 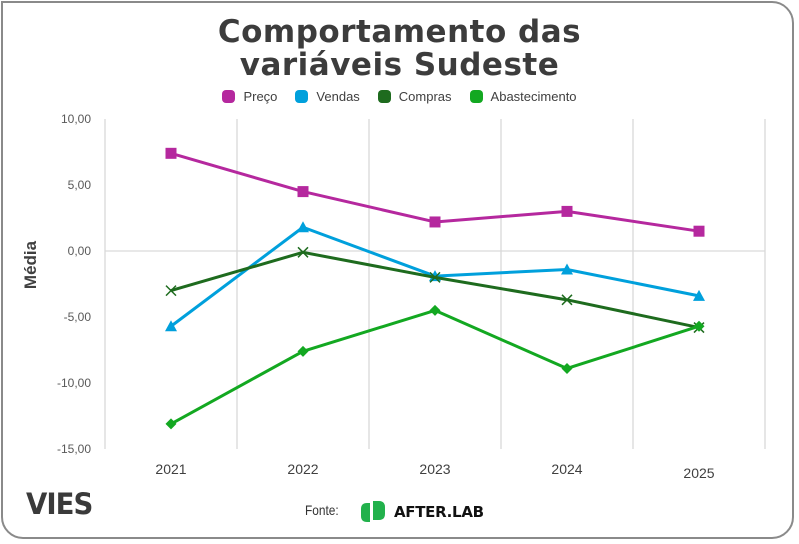 I want to click on chart-title-line-2: variáveis Sudeste, so click(x=399, y=65).